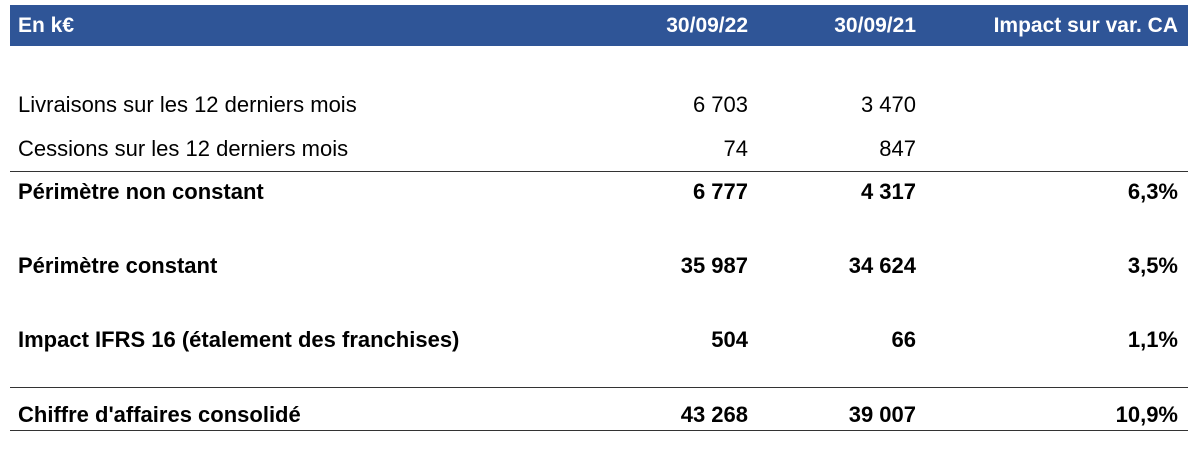  I want to click on header-cell: En k€, so click(46, 25).